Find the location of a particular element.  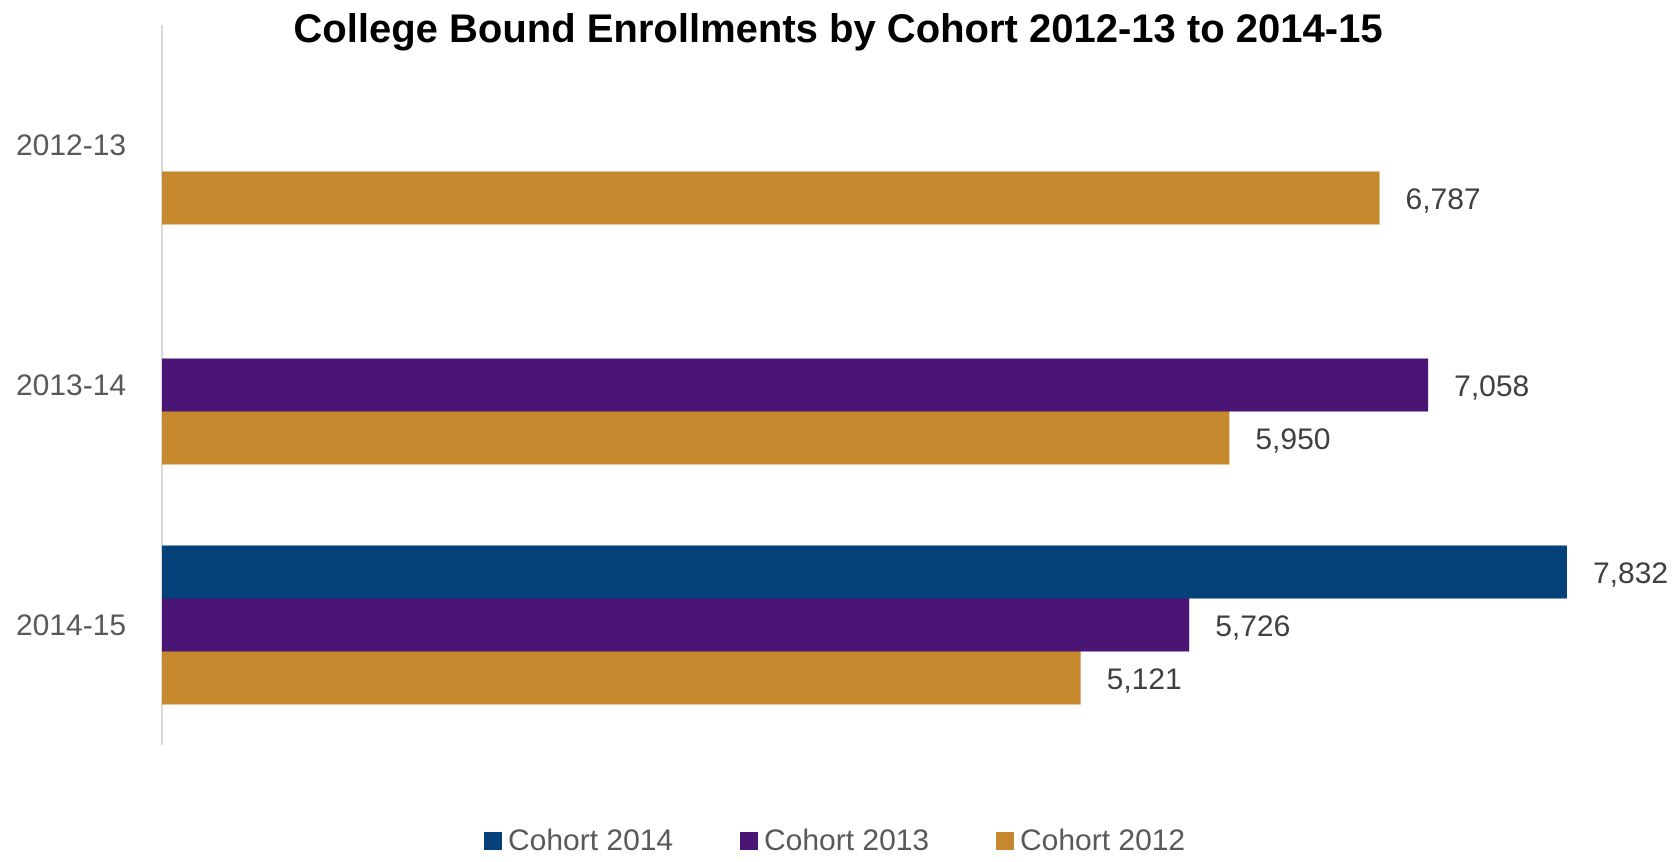

category-label-2014-15: 2014-15 is located at coordinates (71, 625).